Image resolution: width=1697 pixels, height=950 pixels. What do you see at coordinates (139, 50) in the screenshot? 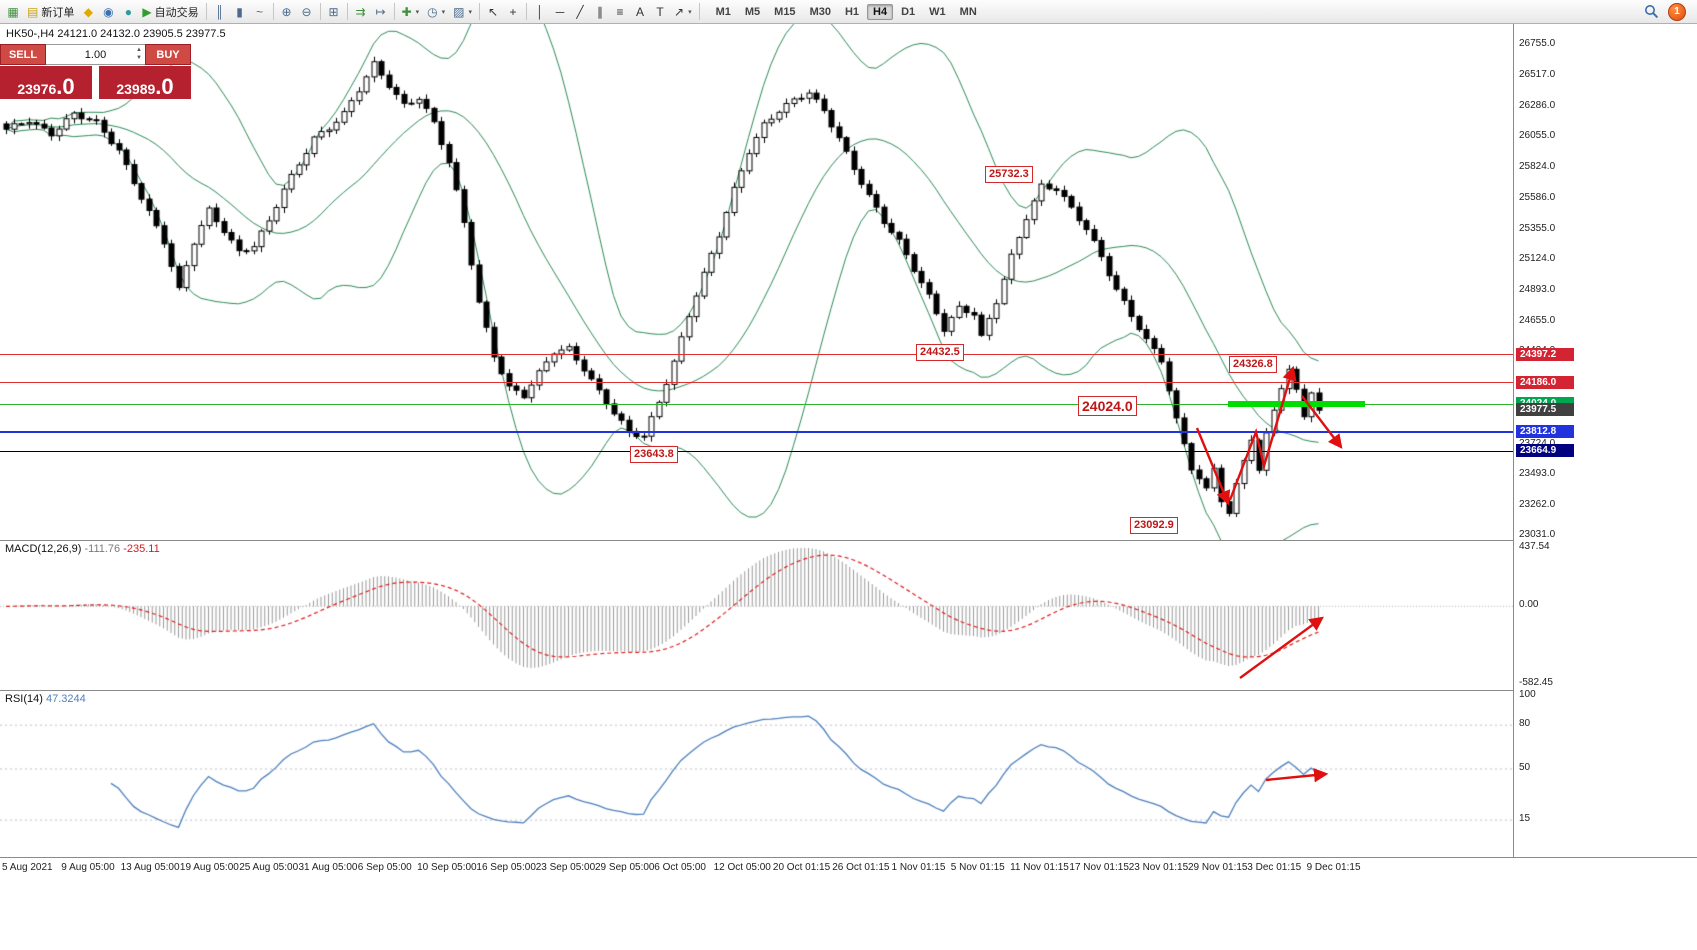
I see `volume-up-icon: ▲` at bounding box center [139, 50].